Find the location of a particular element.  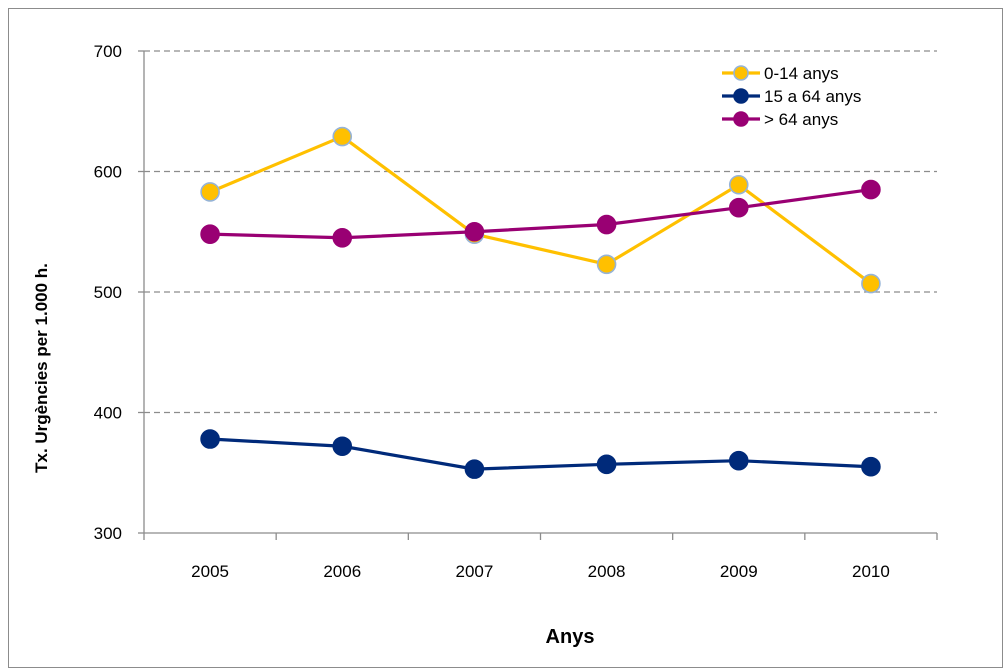

x-tick-label: 2009 is located at coordinates (739, 571).